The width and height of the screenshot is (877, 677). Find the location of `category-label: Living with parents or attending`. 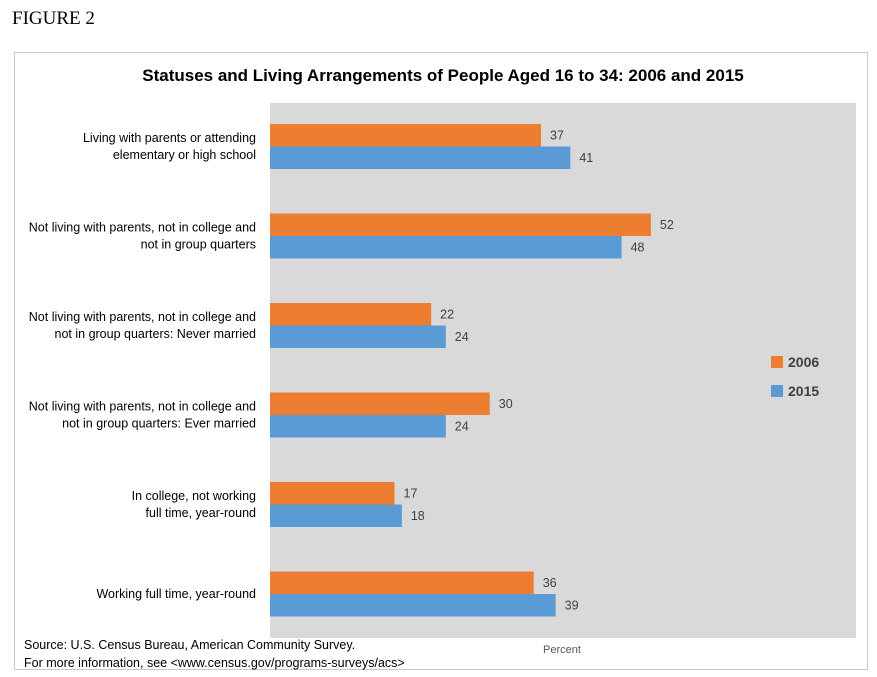

category-label: Living with parents or attending is located at coordinates (169, 138).